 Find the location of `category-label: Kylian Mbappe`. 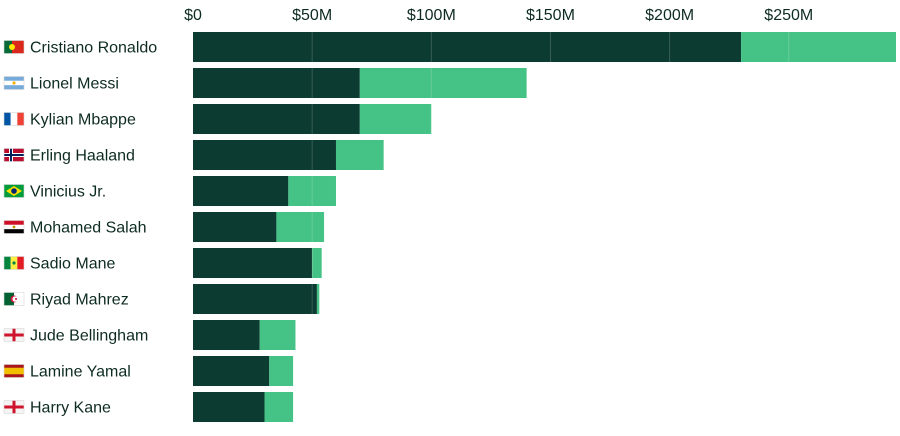

category-label: Kylian Mbappe is located at coordinates (83, 120).